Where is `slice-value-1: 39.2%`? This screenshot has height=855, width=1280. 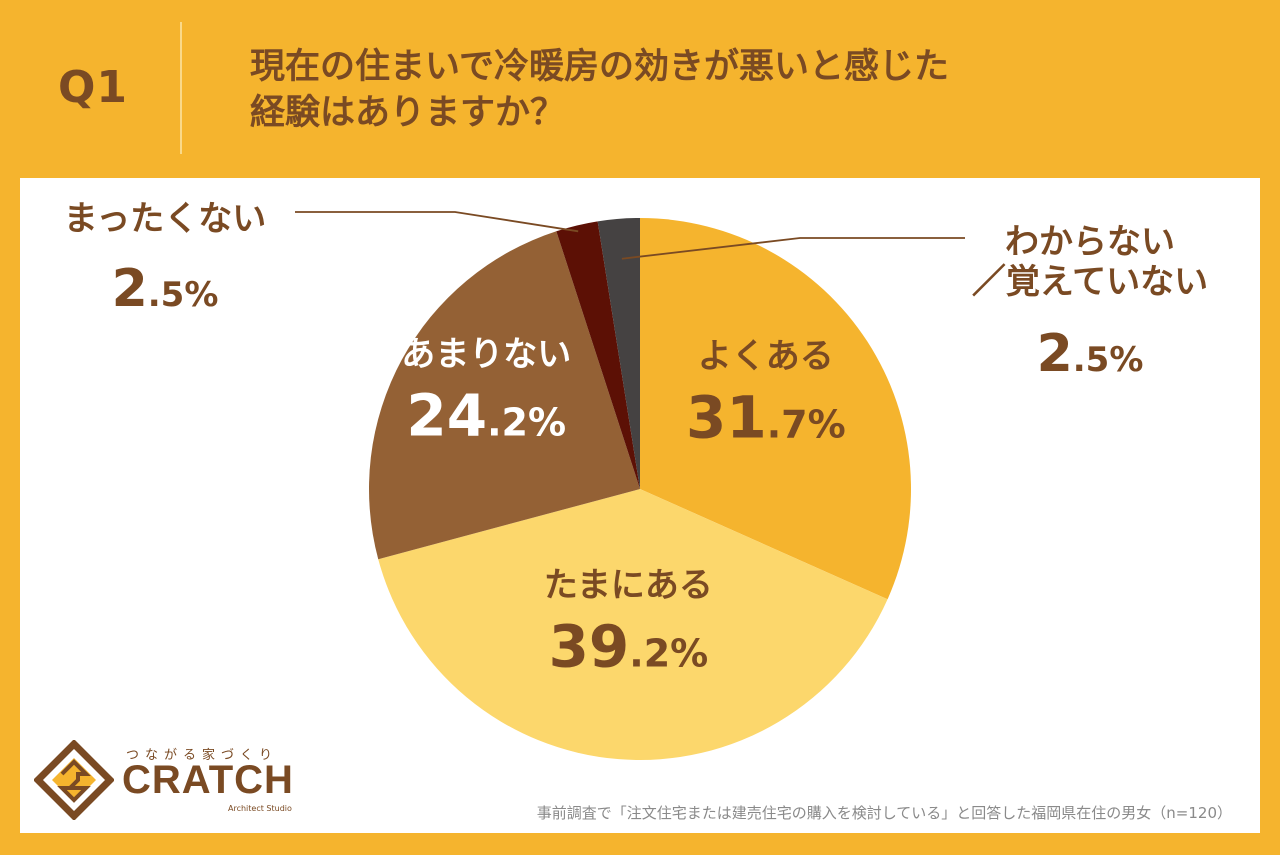 slice-value-1: 39.2% is located at coordinates (629, 647).